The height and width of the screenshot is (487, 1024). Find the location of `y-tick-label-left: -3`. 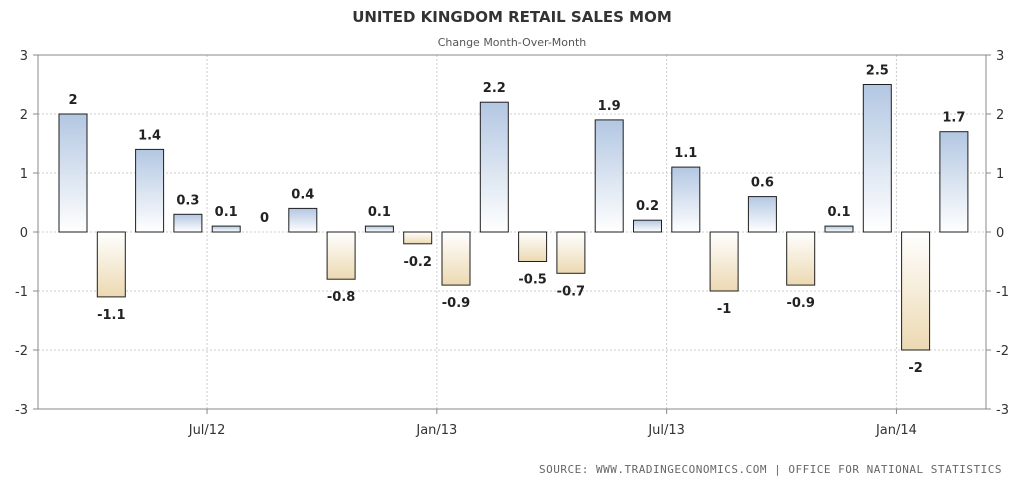

y-tick-label-left: -3 is located at coordinates (21, 410).